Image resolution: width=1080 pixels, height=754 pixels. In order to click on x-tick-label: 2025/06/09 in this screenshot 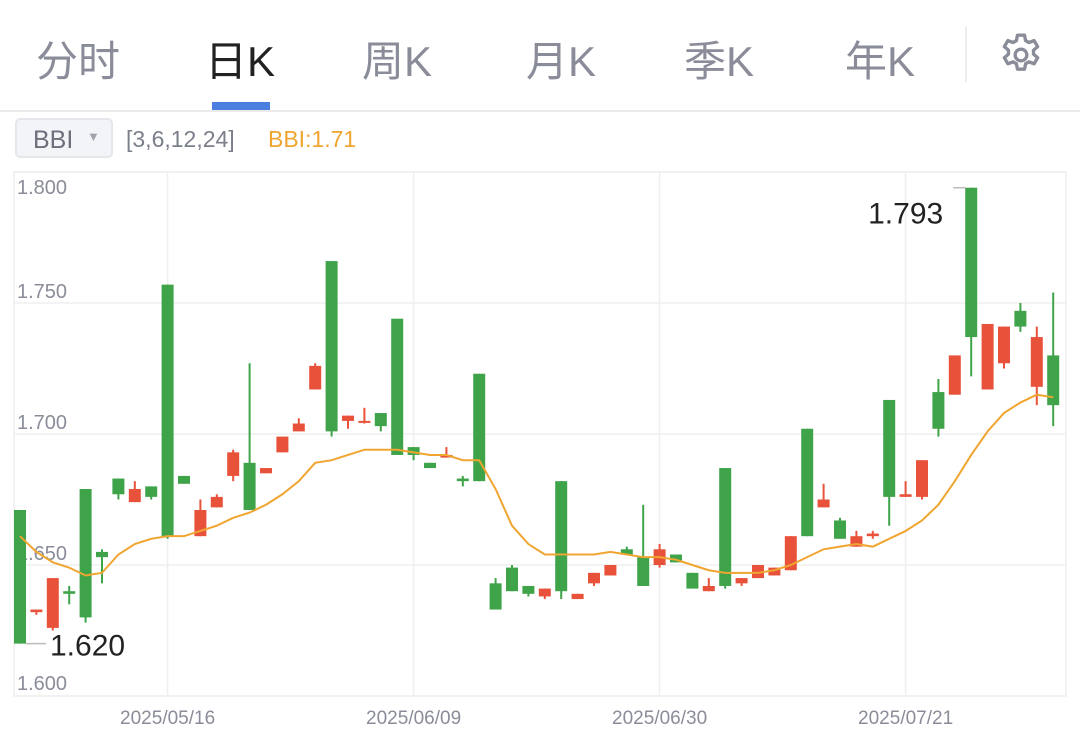, I will do `click(413, 718)`.